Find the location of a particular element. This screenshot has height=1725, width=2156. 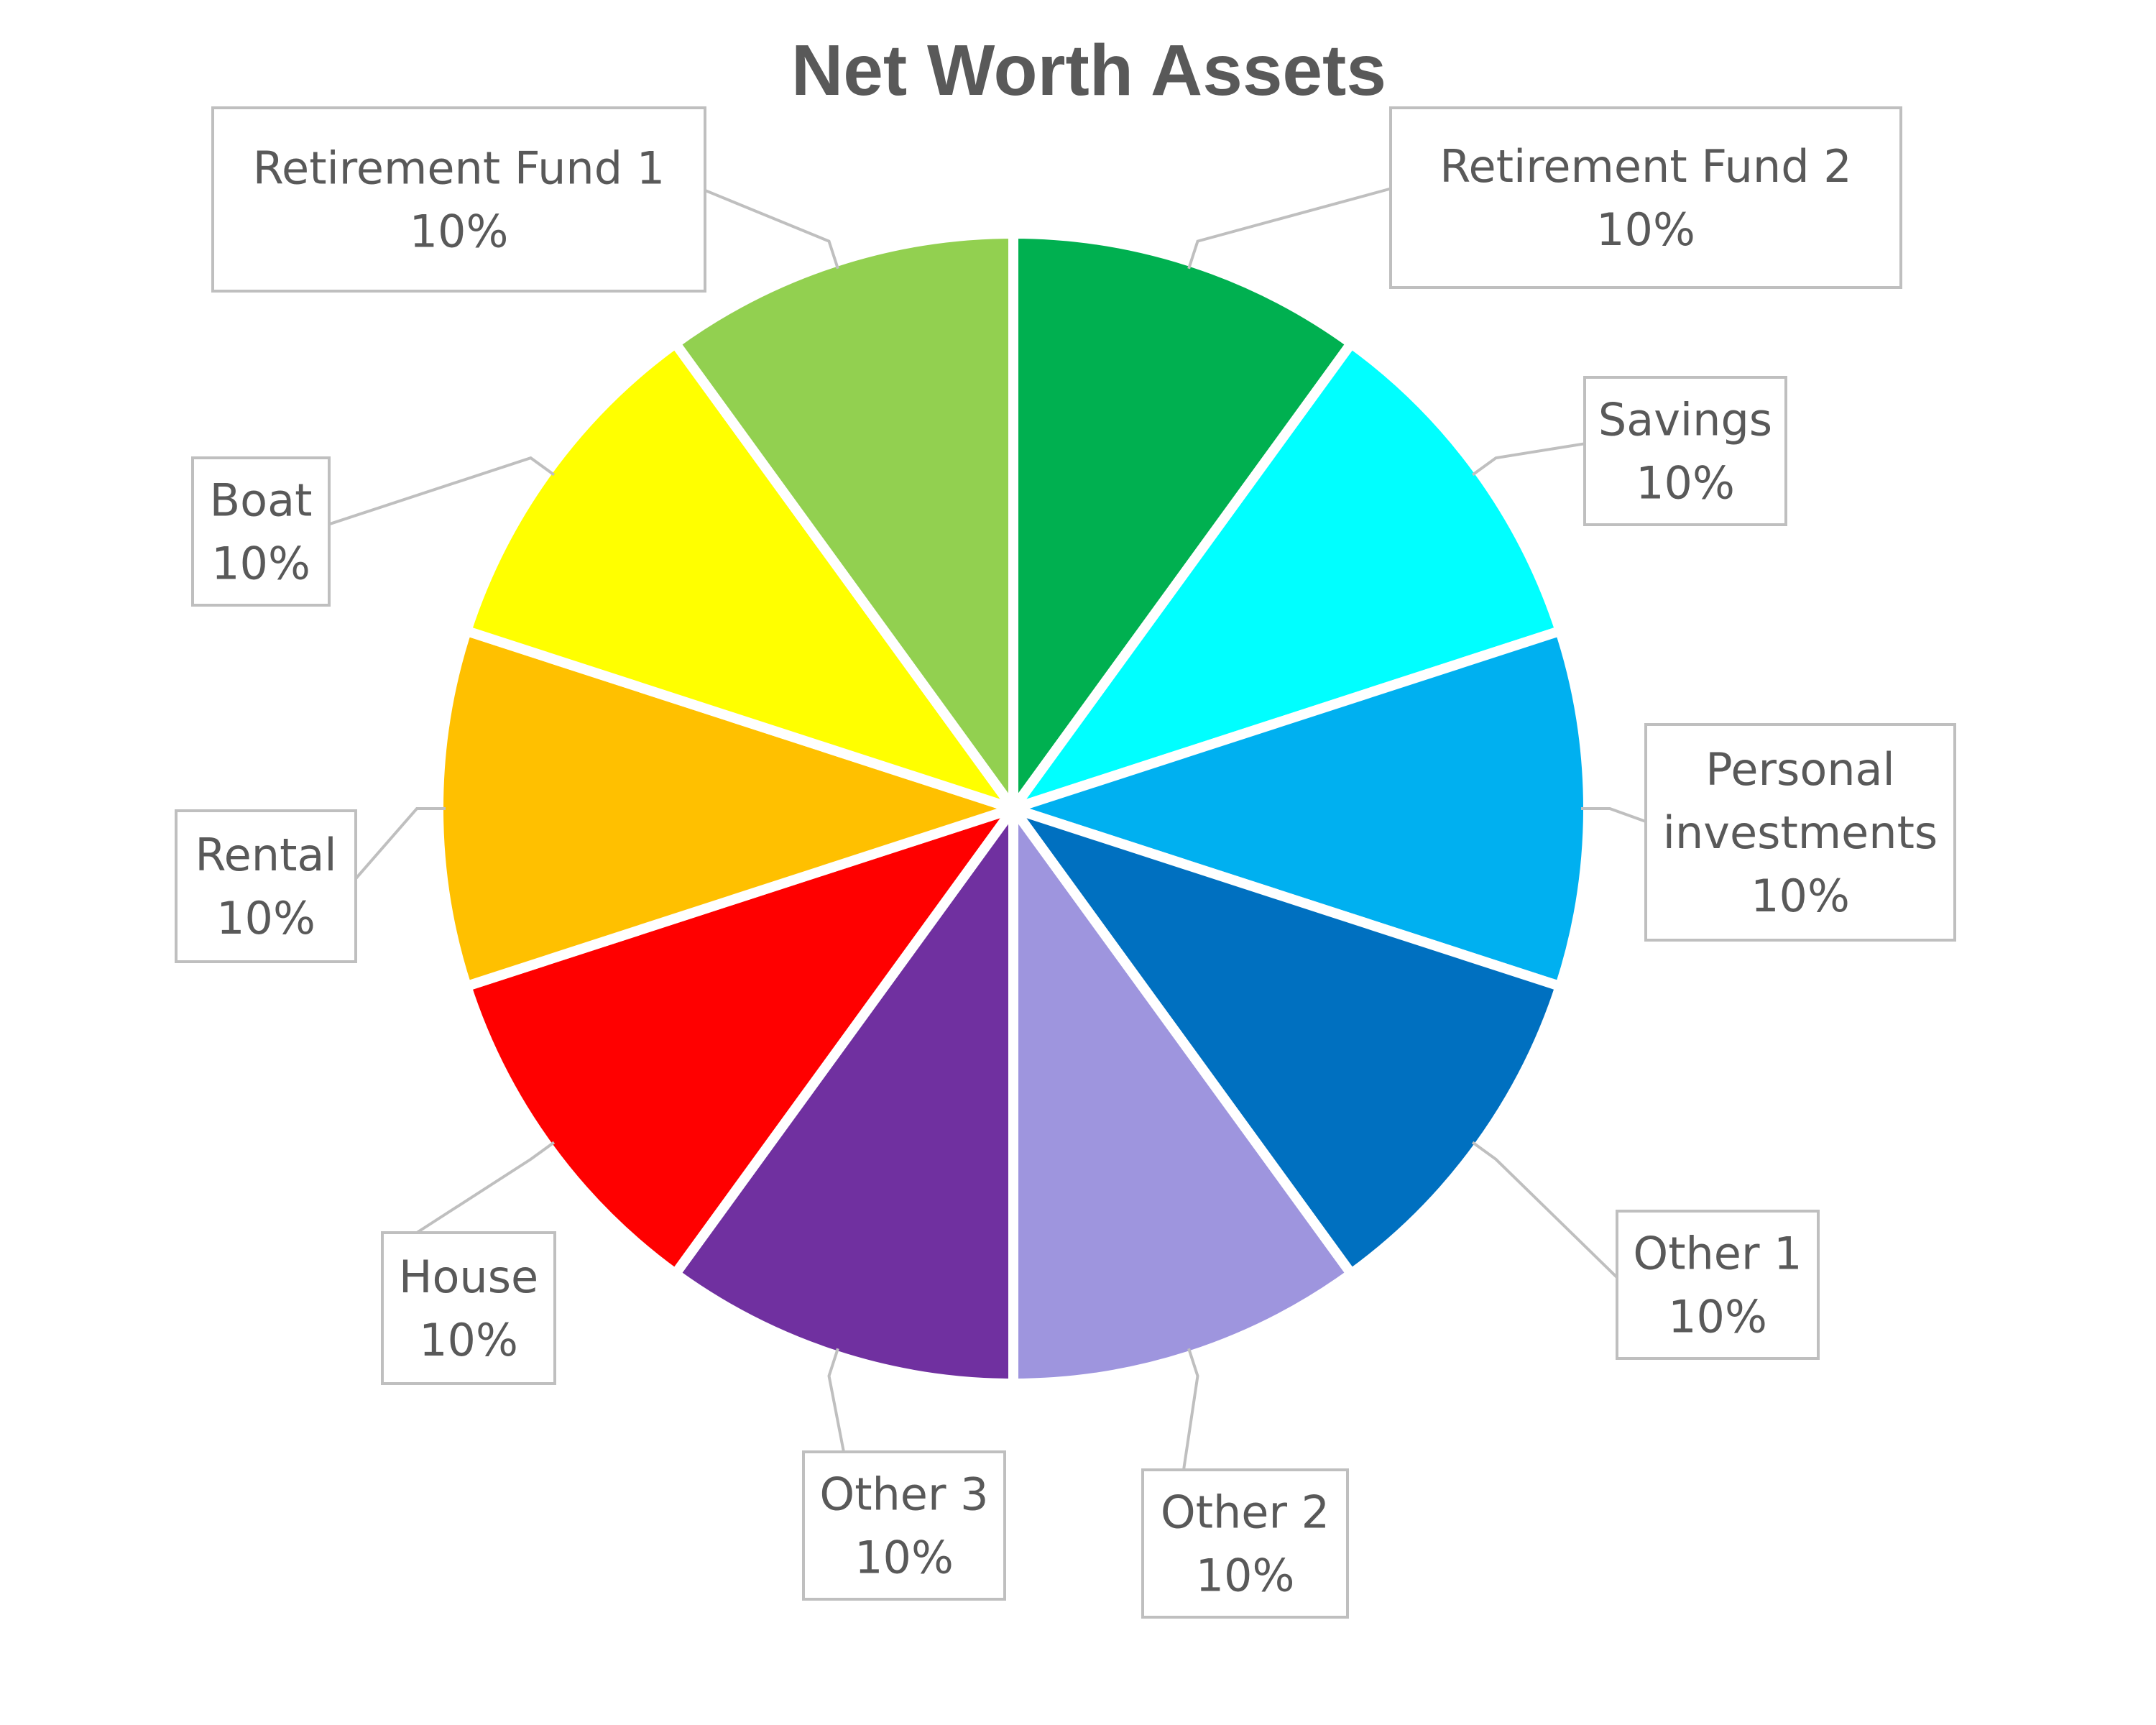

data-label-savings: Savings 10% is located at coordinates (1685, 451).